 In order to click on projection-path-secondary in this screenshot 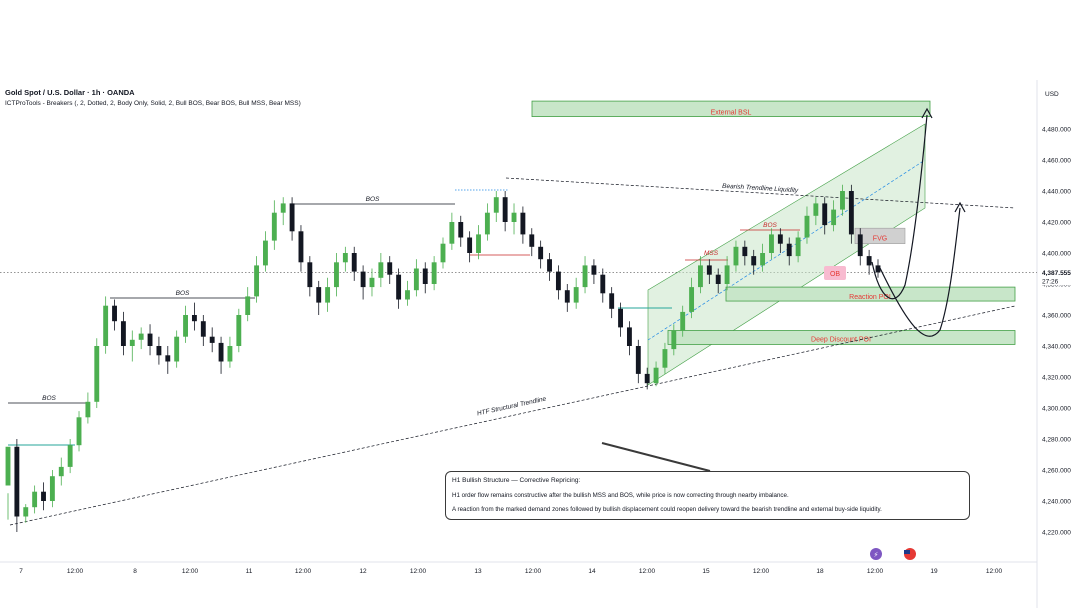, I will do `click(920, 272)`.